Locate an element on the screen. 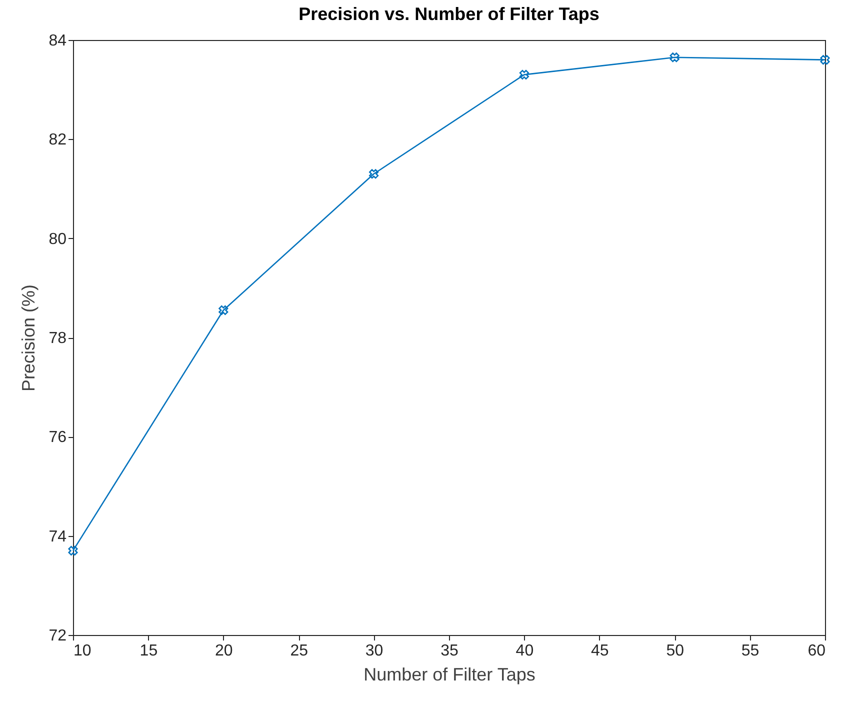 The height and width of the screenshot is (713, 848). x-tick-label: 15 is located at coordinates (149, 651).